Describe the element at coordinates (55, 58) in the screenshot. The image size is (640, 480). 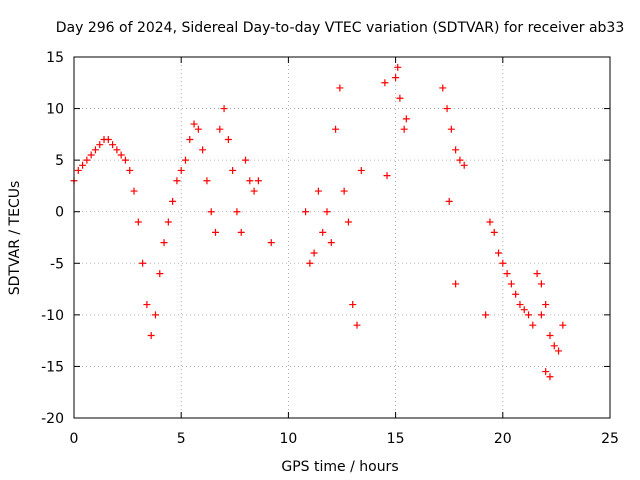
I see `y-tick-label: 15` at that location.